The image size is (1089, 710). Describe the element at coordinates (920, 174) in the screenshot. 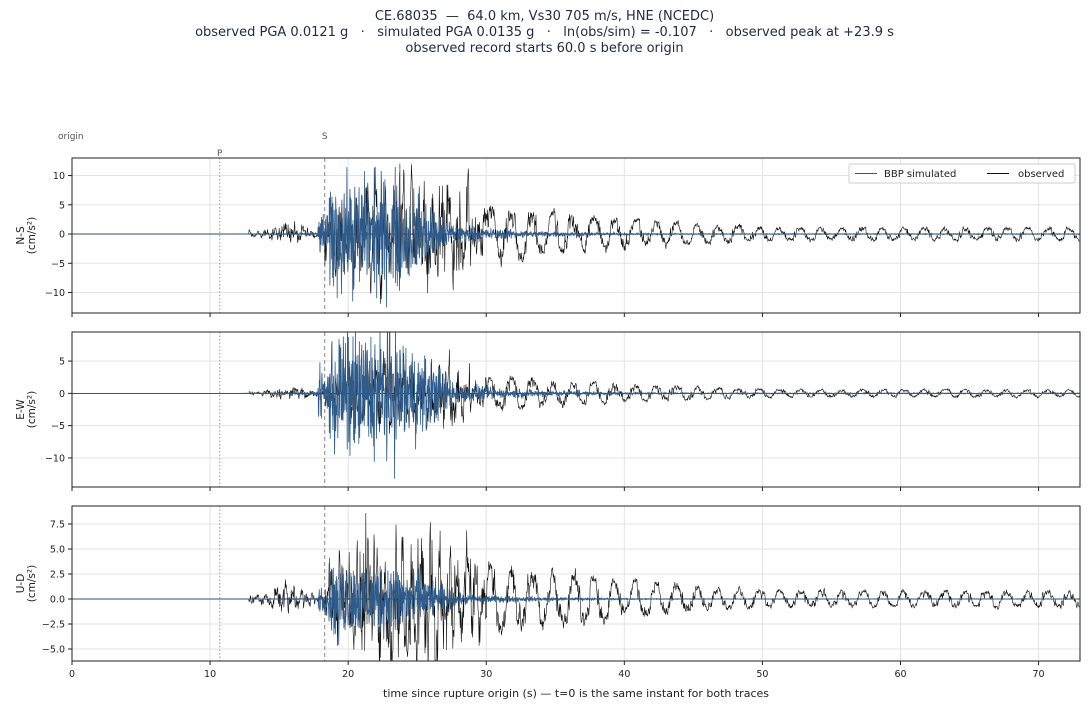

I see `legend-label-simulated: BBP simulated` at that location.